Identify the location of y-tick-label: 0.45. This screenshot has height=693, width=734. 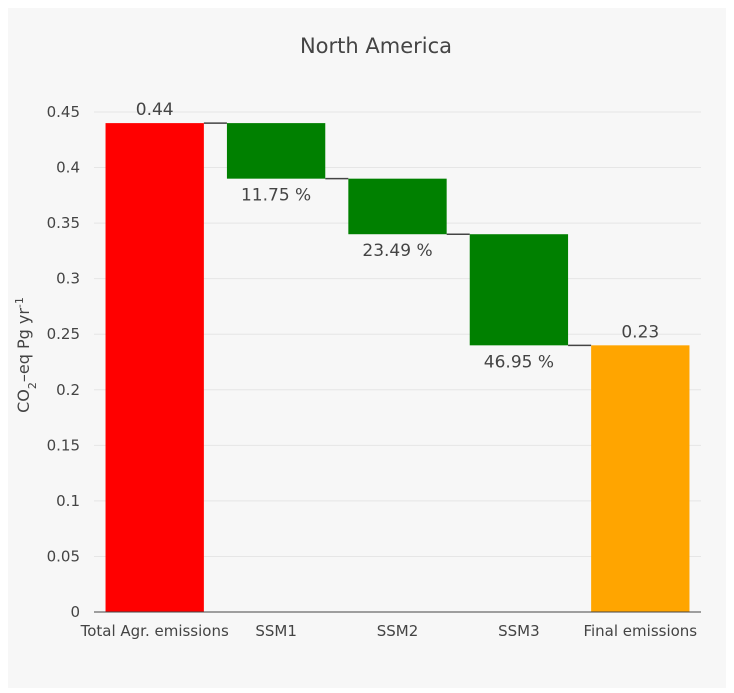
(63, 112).